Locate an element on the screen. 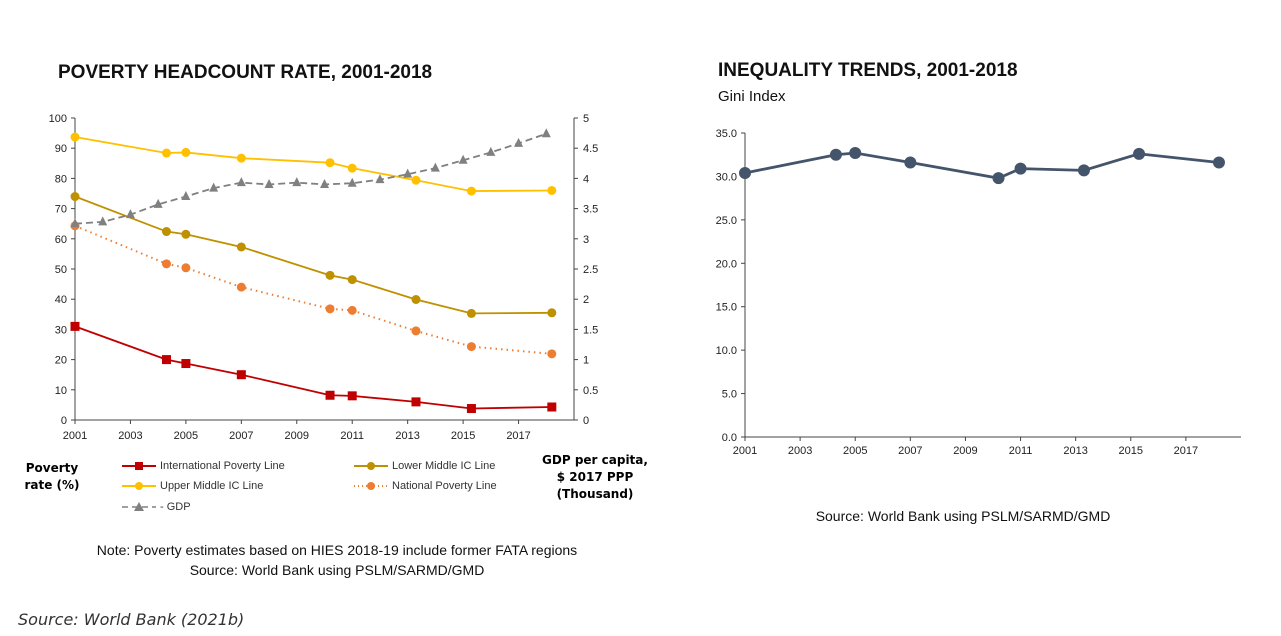 This screenshot has height=636, width=1281. legend-gdp: - GDP is located at coordinates (156, 507).